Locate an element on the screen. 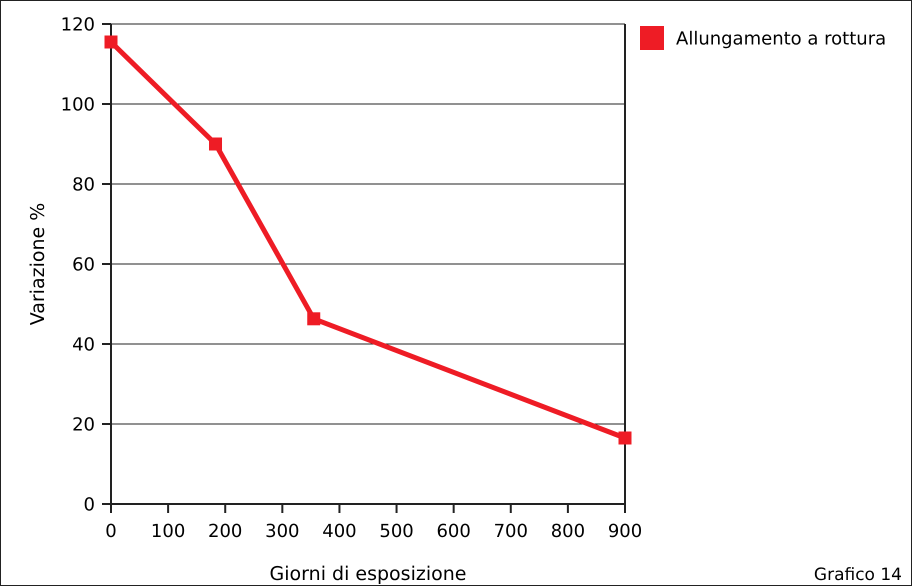 This screenshot has width=912, height=586. y-axis-title: Variazione % is located at coordinates (38, 264).